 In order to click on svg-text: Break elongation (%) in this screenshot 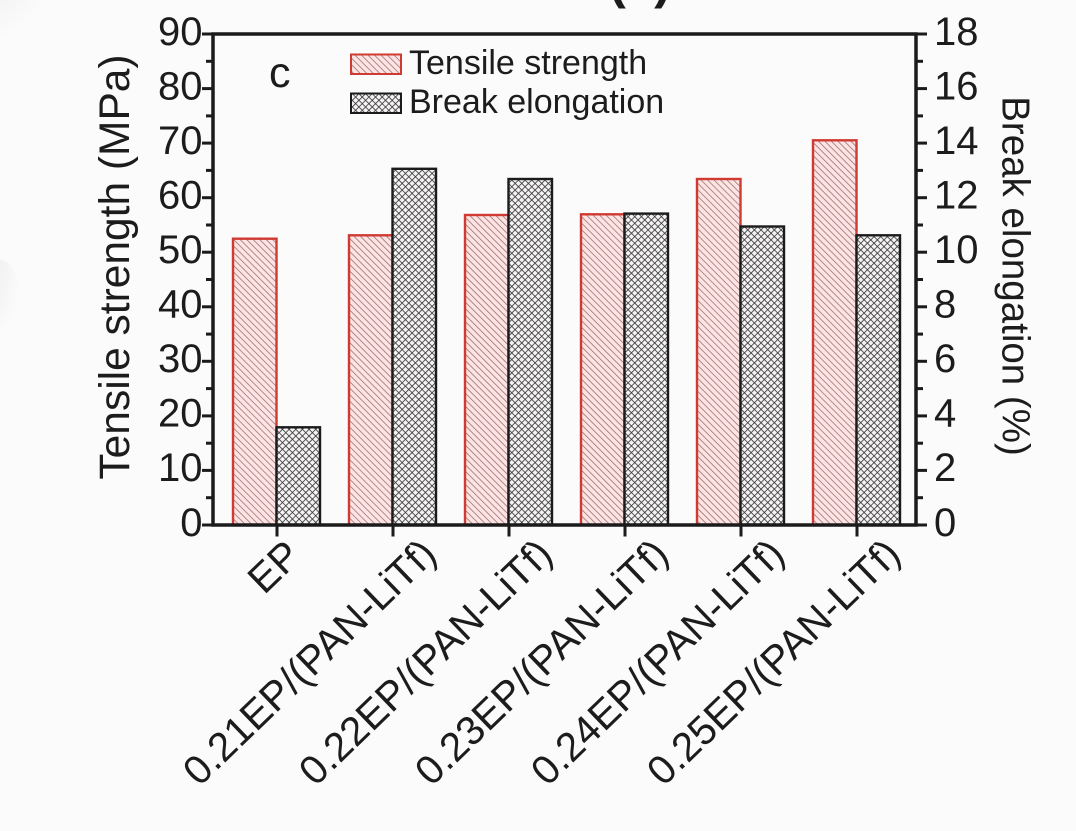, I will do `click(1015, 276)`.